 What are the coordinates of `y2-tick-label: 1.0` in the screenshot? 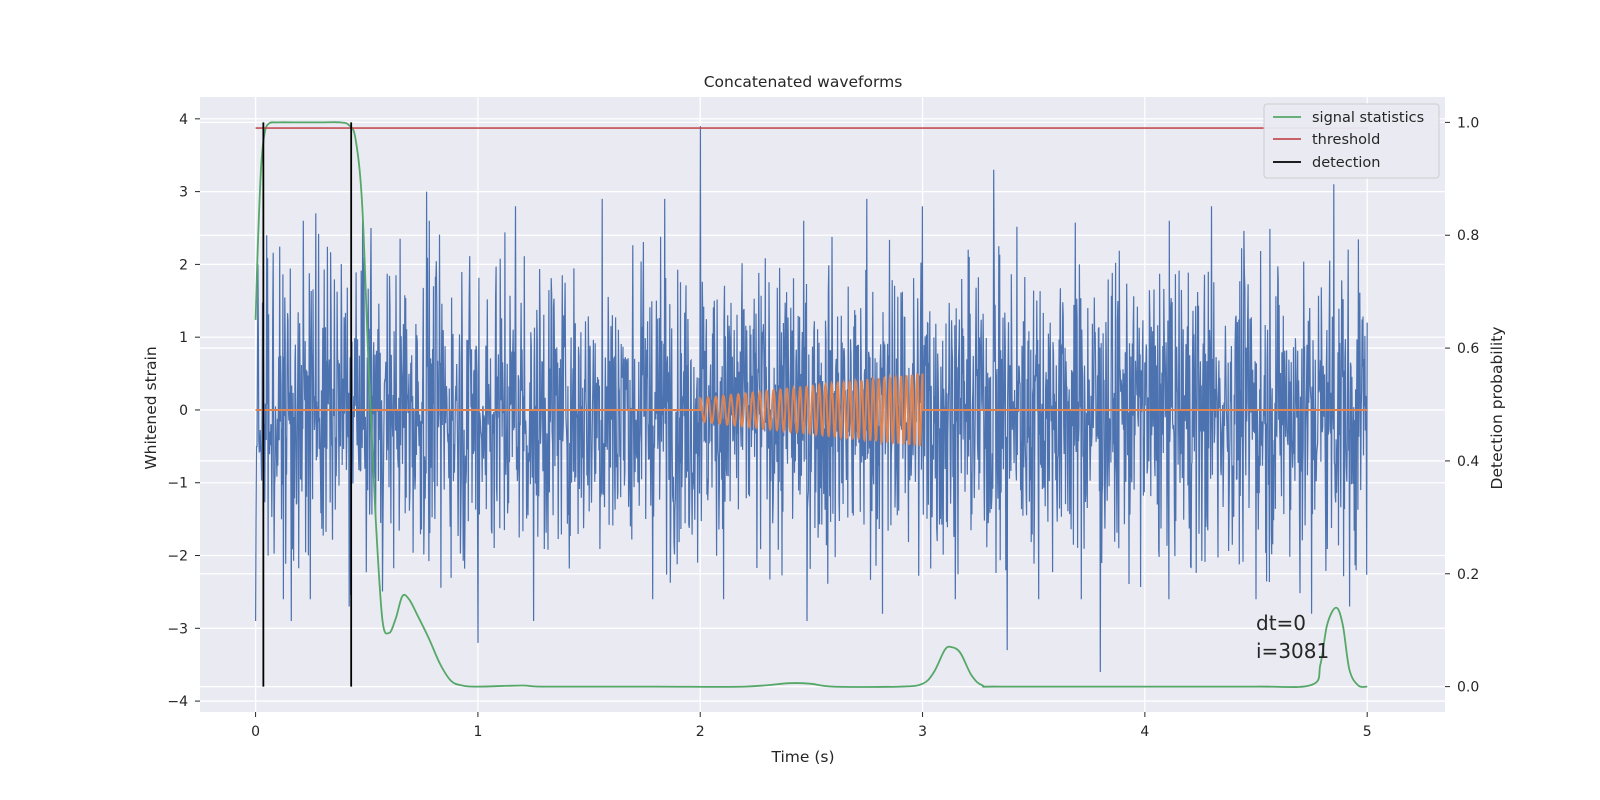 It's located at (1468, 123).